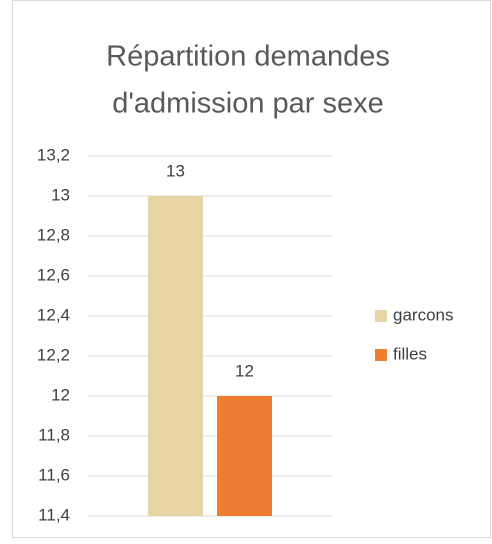  What do you see at coordinates (248, 57) in the screenshot?
I see `chart-title: Répartition demandes` at bounding box center [248, 57].